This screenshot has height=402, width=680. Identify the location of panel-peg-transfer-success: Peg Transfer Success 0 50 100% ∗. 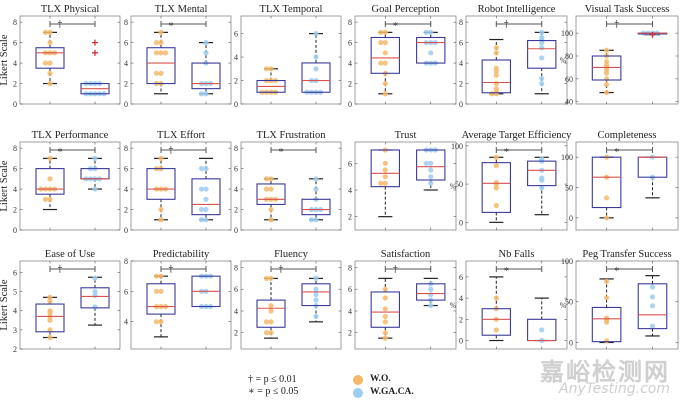
(619, 299).